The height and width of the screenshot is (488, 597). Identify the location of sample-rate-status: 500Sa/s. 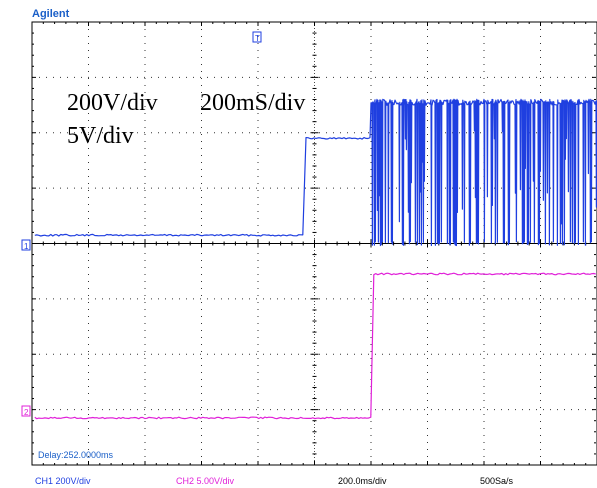
(497, 481).